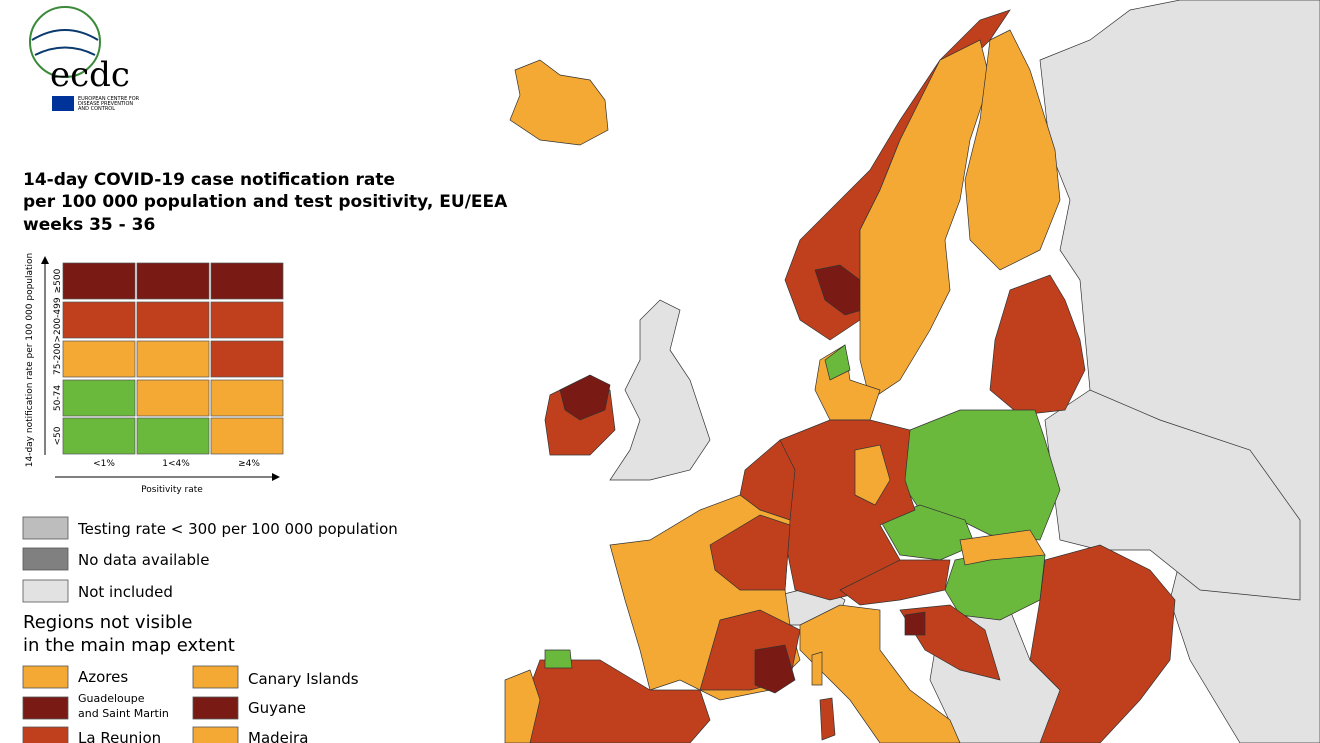  Describe the element at coordinates (558, 659) in the screenshot. I see `spain-north` at that location.